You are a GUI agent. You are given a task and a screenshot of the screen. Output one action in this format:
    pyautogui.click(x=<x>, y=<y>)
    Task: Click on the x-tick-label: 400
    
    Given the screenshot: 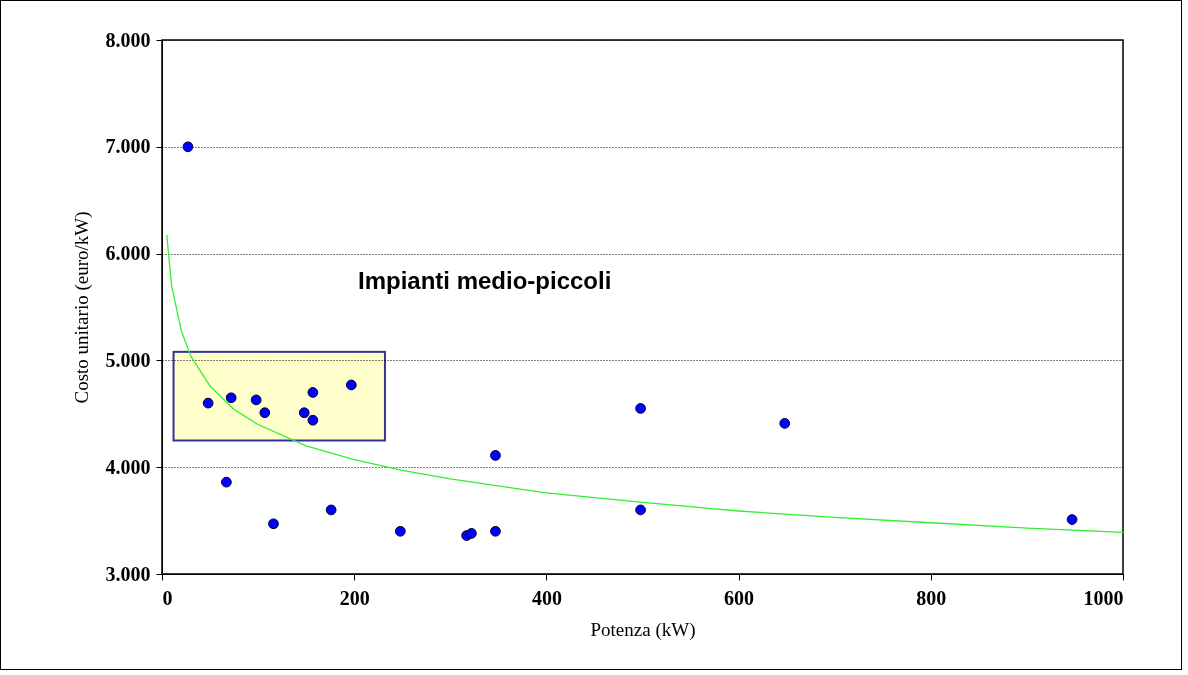 What is the action you would take?
    pyautogui.click(x=546, y=597)
    